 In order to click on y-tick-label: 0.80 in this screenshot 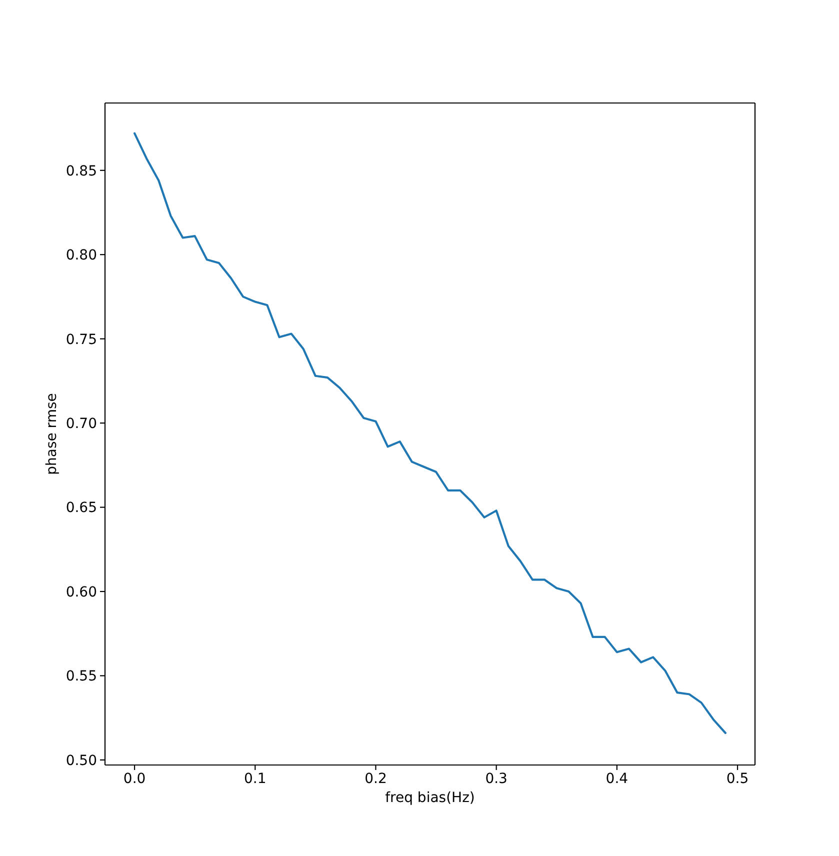, I will do `click(81, 256)`.